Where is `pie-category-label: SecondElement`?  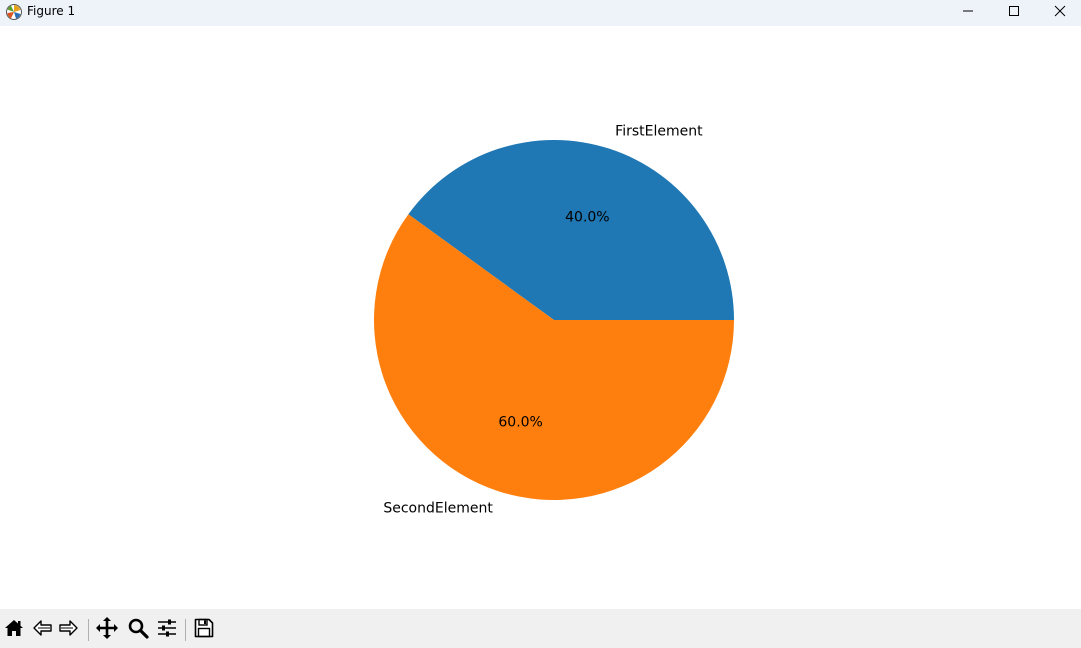 pie-category-label: SecondElement is located at coordinates (438, 508).